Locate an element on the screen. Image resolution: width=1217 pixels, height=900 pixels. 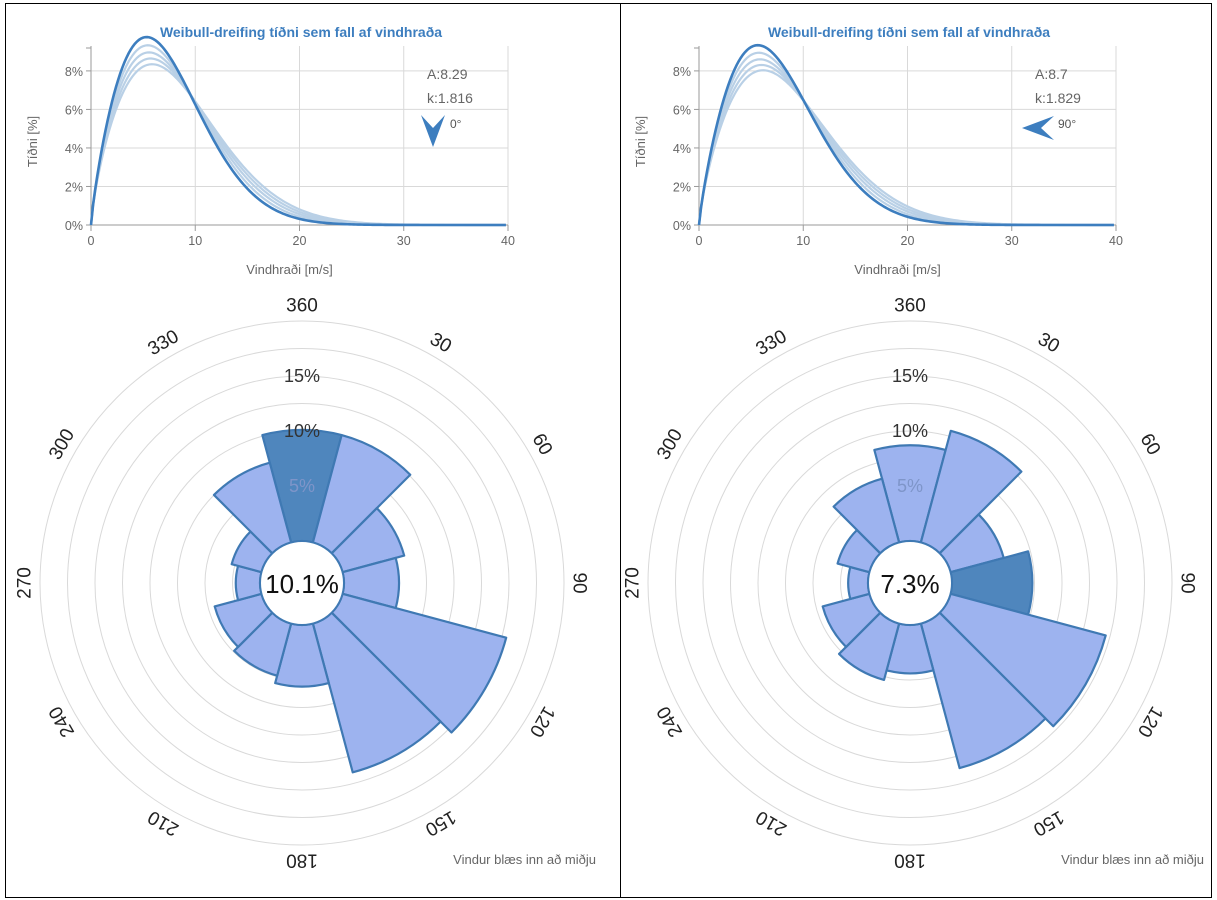
weibull-direction-label: 0° is located at coordinates (456, 124).